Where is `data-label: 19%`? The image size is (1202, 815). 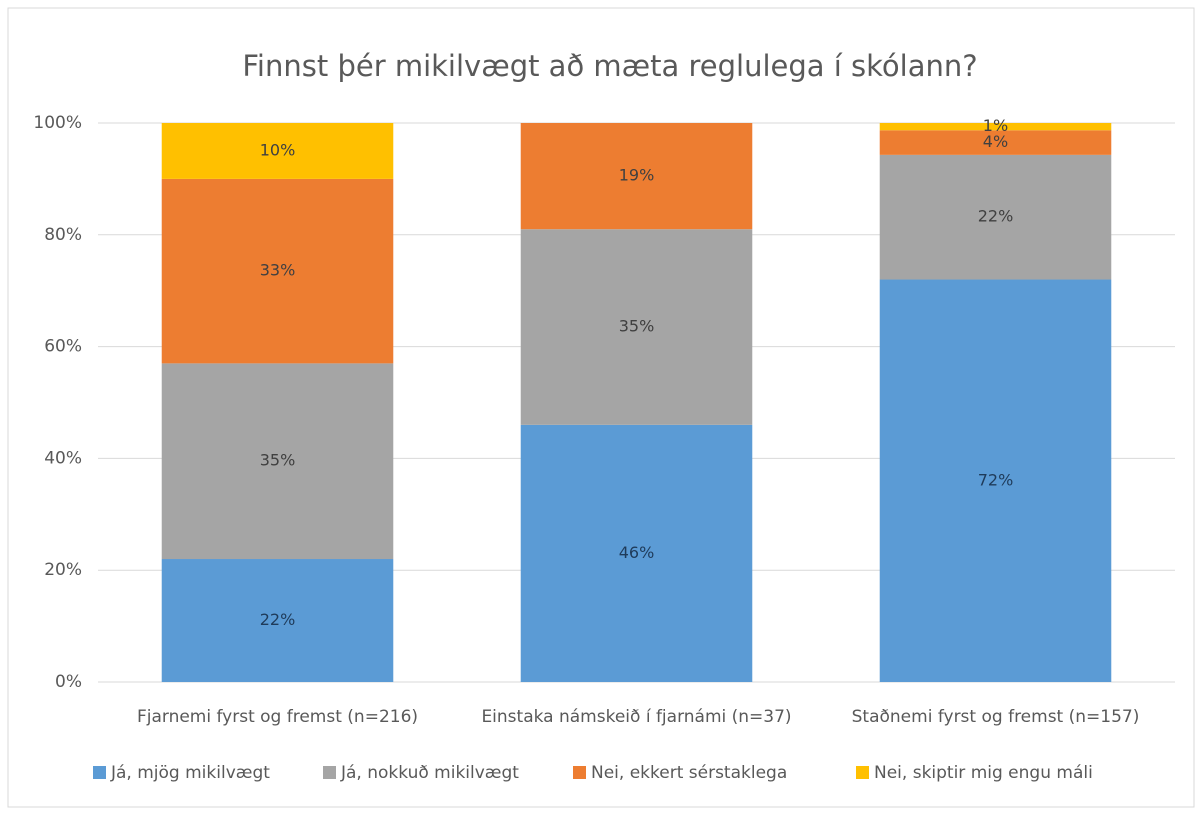
data-label: 19% is located at coordinates (637, 175).